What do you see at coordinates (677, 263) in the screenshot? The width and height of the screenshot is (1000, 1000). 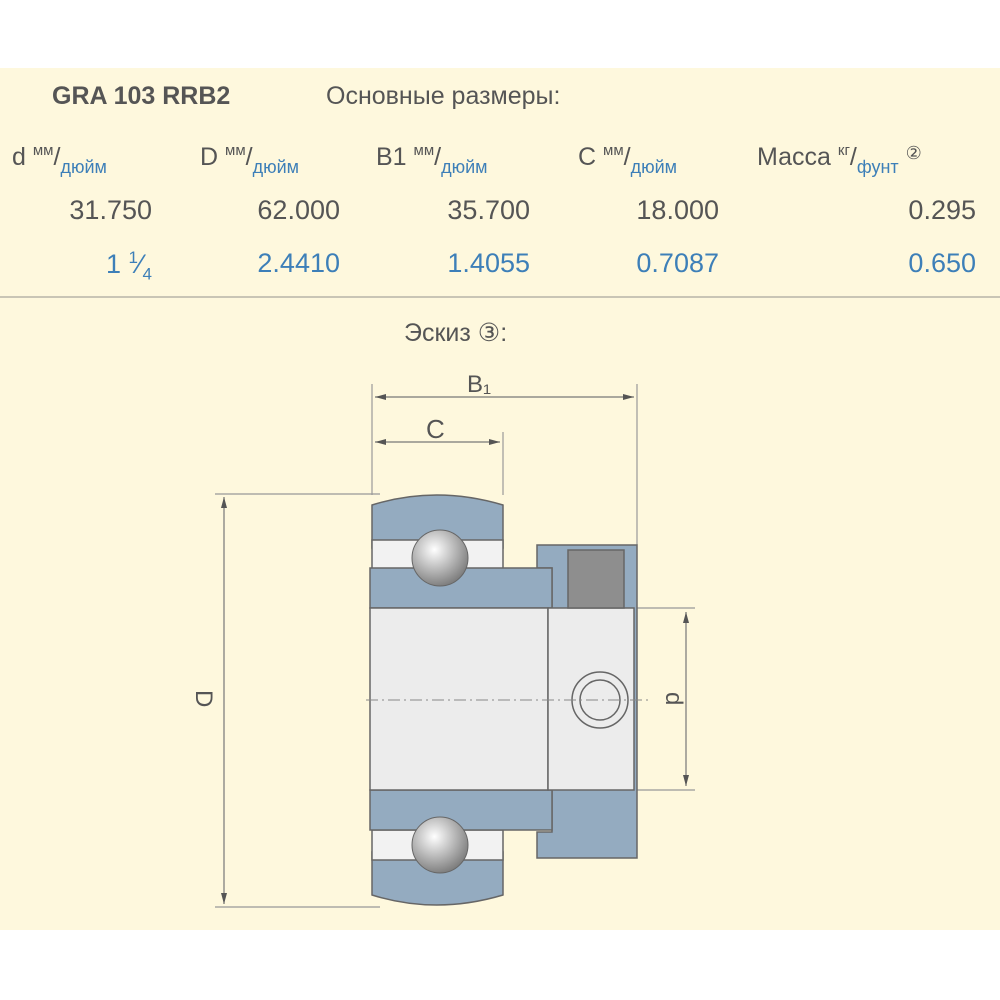 I see `value-C-inch: 0.7087` at bounding box center [677, 263].